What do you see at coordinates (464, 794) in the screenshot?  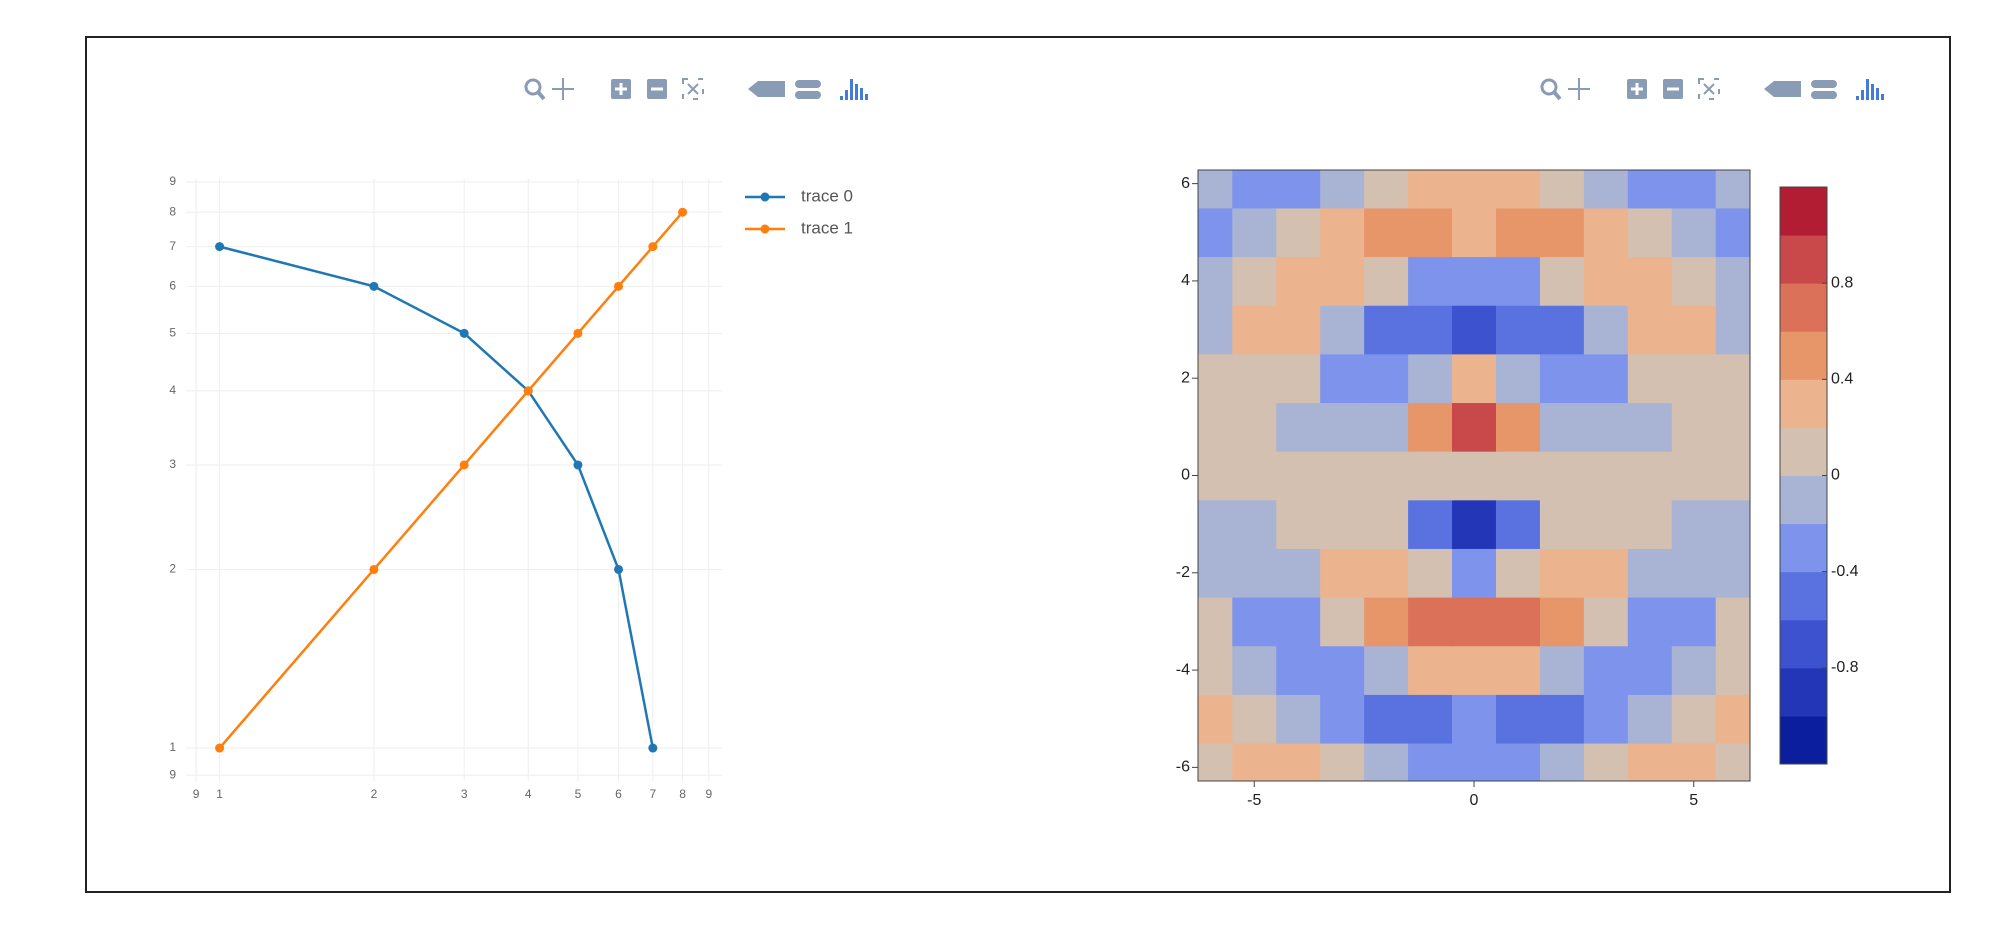 I see `x-tick-label: 3` at bounding box center [464, 794].